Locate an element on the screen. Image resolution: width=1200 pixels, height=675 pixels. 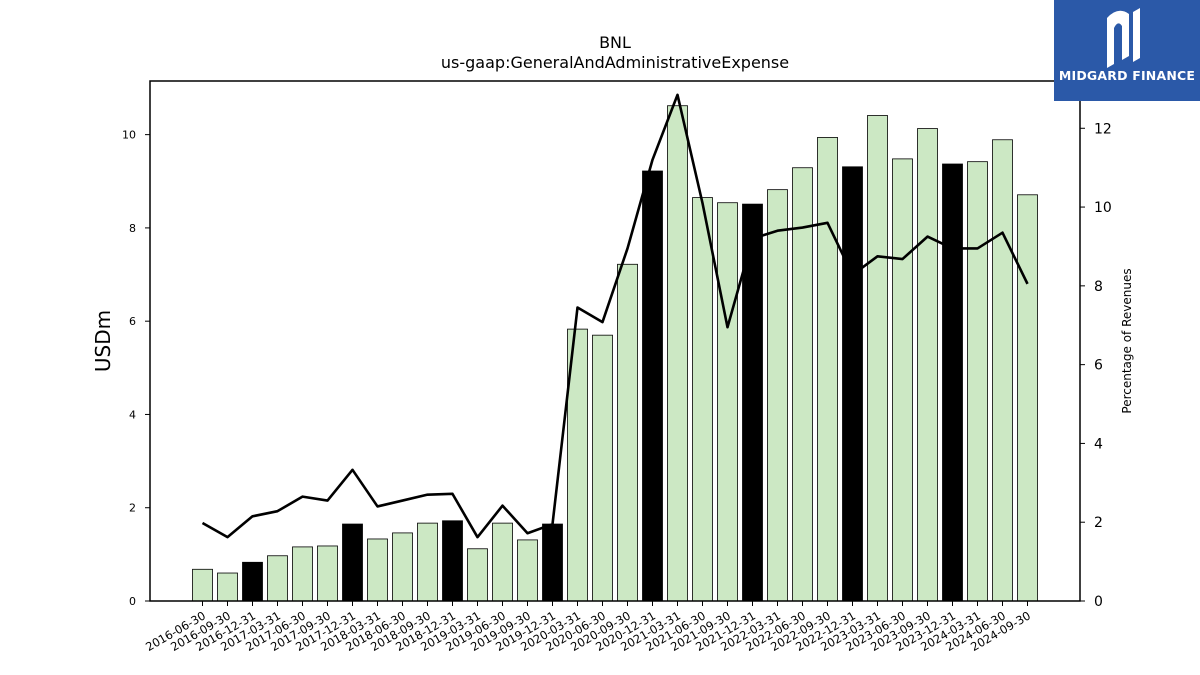
y2-tick-label: 2 is located at coordinates (1098, 523).